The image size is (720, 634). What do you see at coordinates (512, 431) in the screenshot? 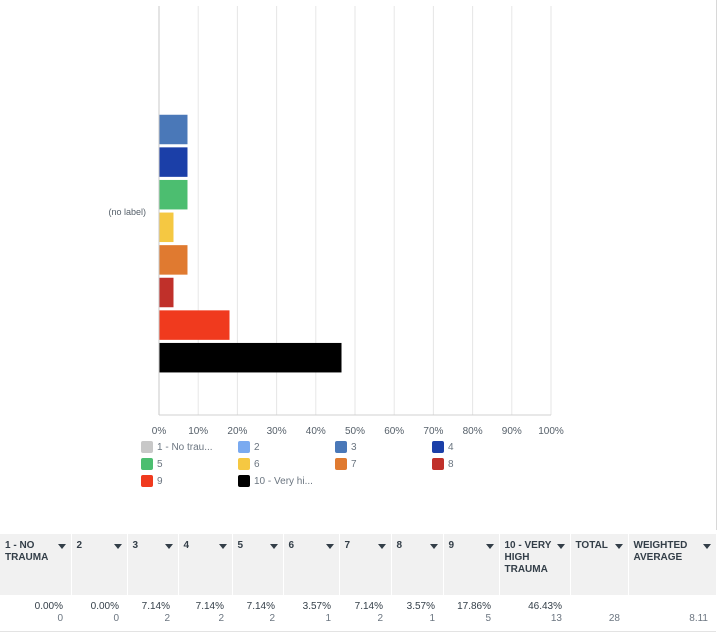
I see `x-tick-label: 90%` at bounding box center [512, 431].